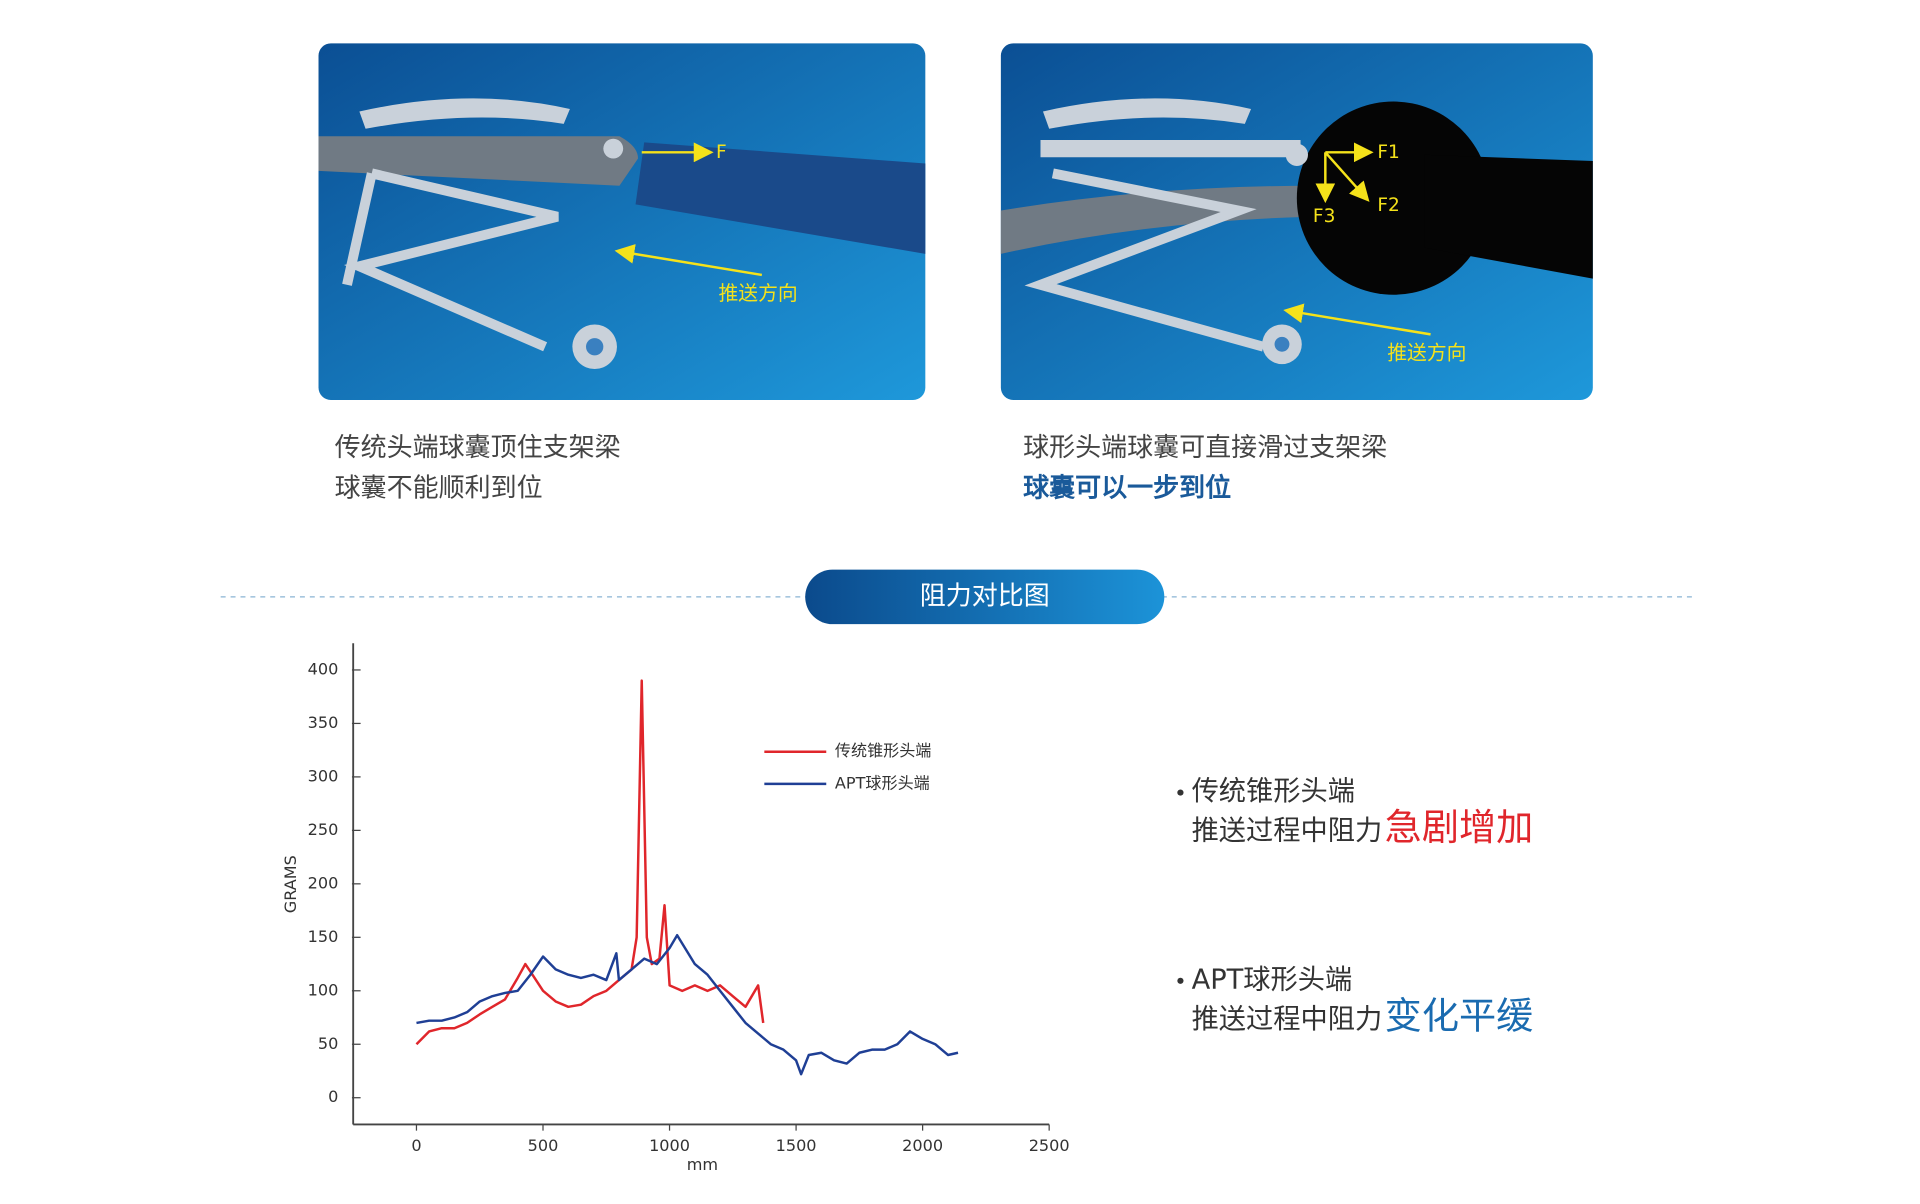 The image size is (1920, 1204). Describe the element at coordinates (721, 152) in the screenshot. I see `force-label: F` at that location.